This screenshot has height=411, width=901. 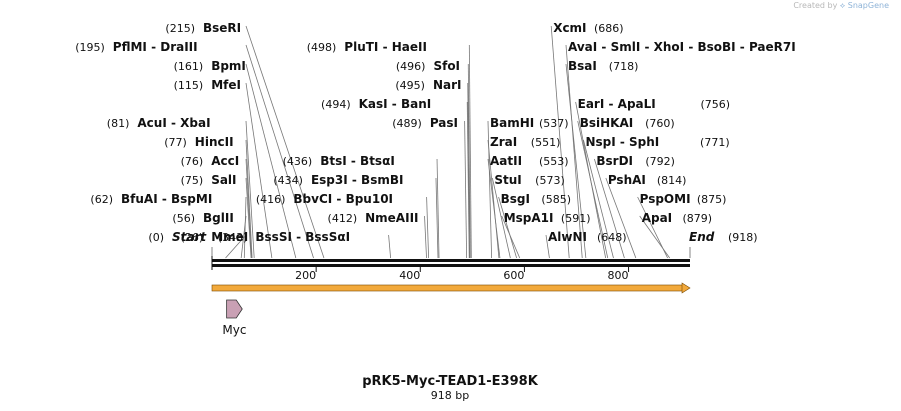 I want to click on site-name: BseRI, so click(x=222, y=28).